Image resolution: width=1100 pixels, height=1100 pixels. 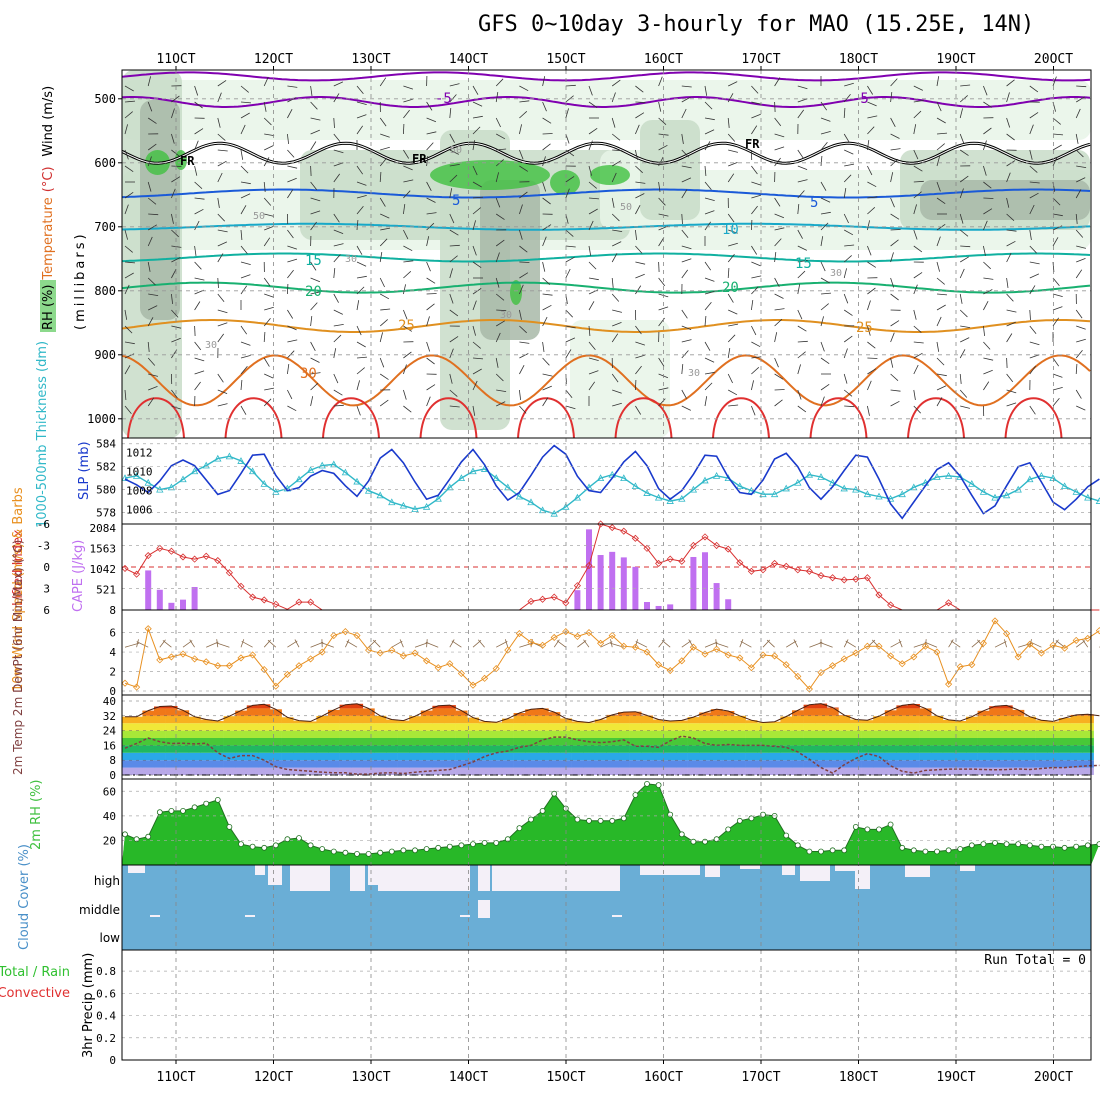 What do you see at coordinates (35, 972) in the screenshot?
I see `precip-legend-total: Total / Rain` at bounding box center [35, 972].